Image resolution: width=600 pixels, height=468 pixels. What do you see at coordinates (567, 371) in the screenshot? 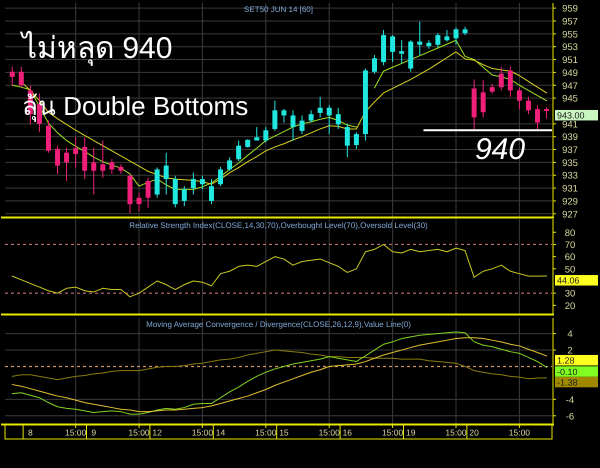
I see `text: -0.10` at bounding box center [567, 371].